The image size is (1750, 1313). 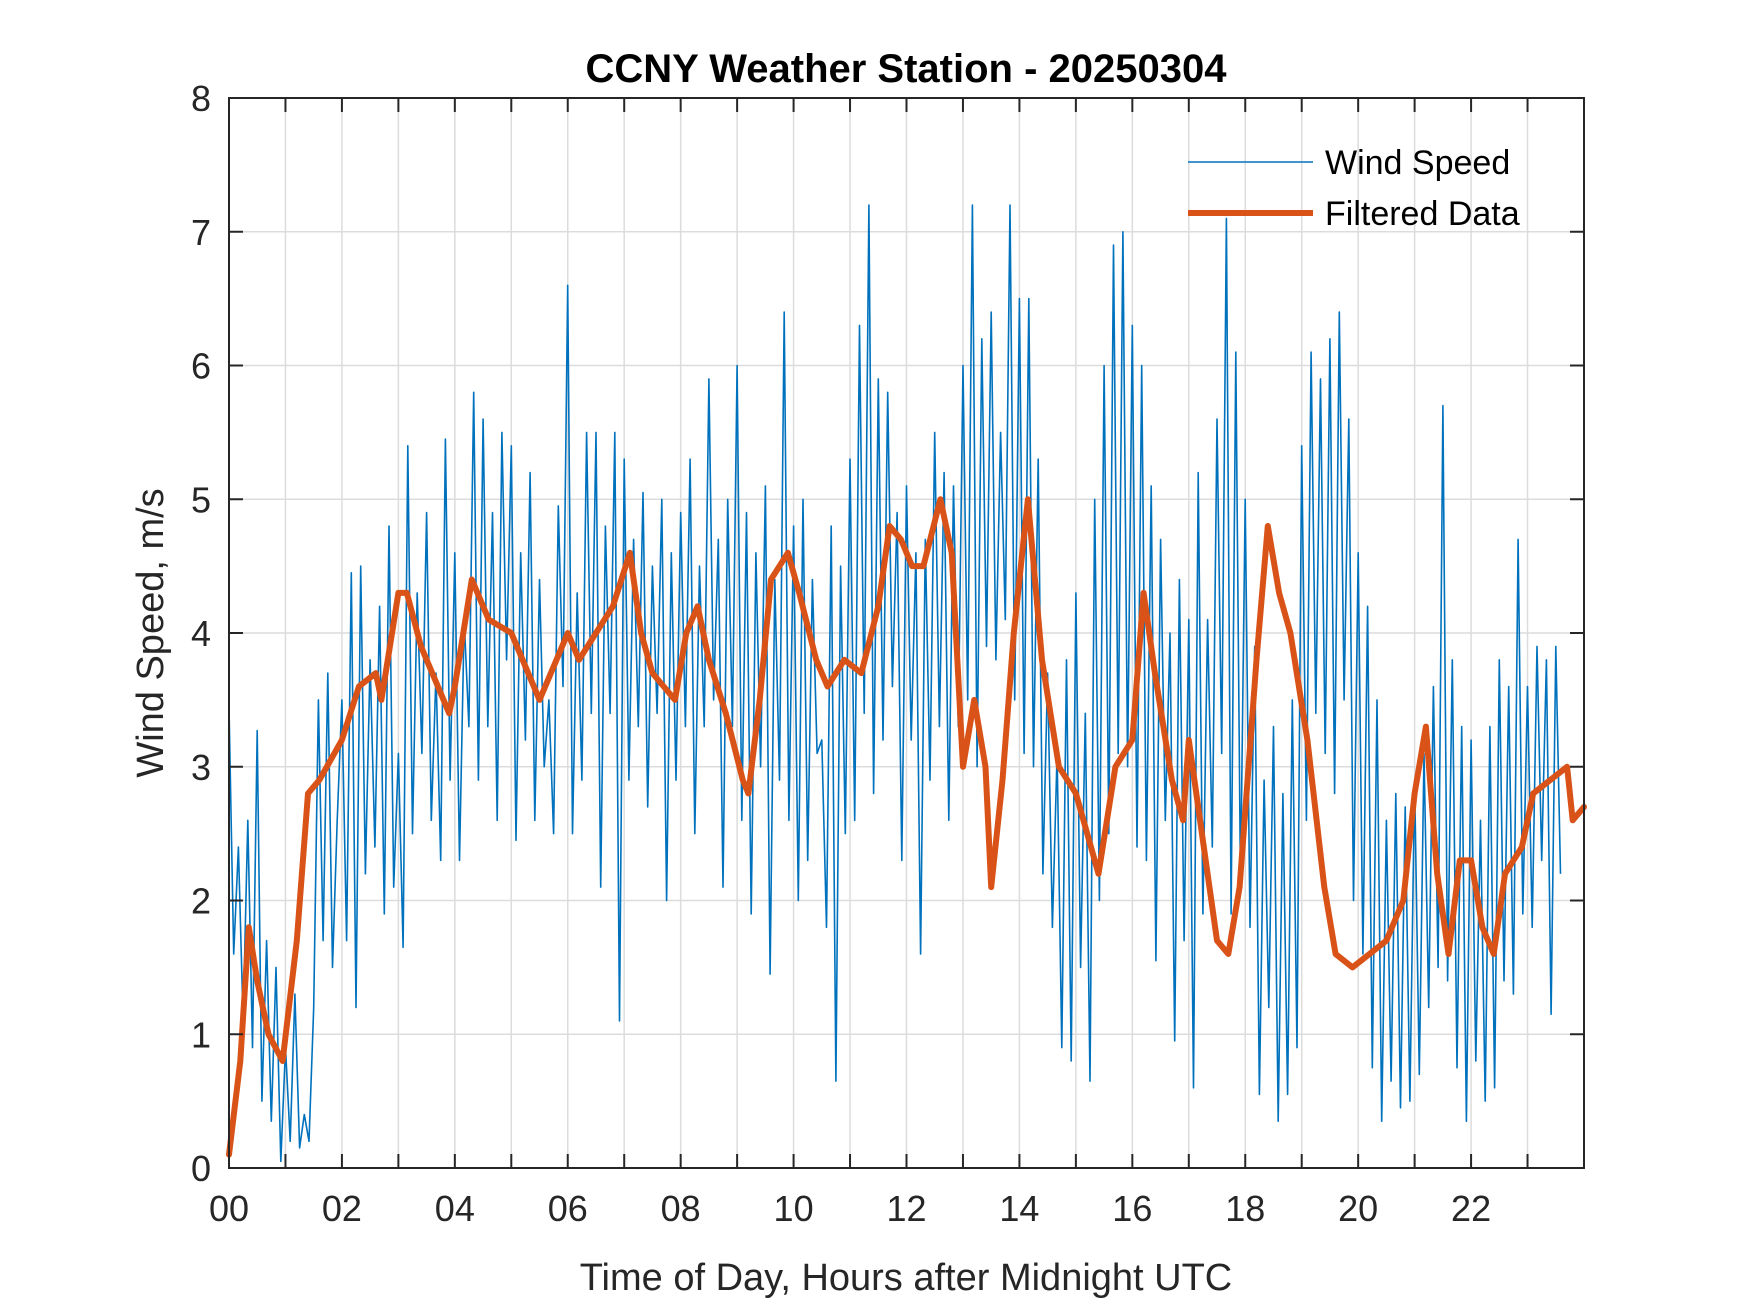 I want to click on chart-title: CCNY Weather Station - 20250304, so click(x=907, y=69).